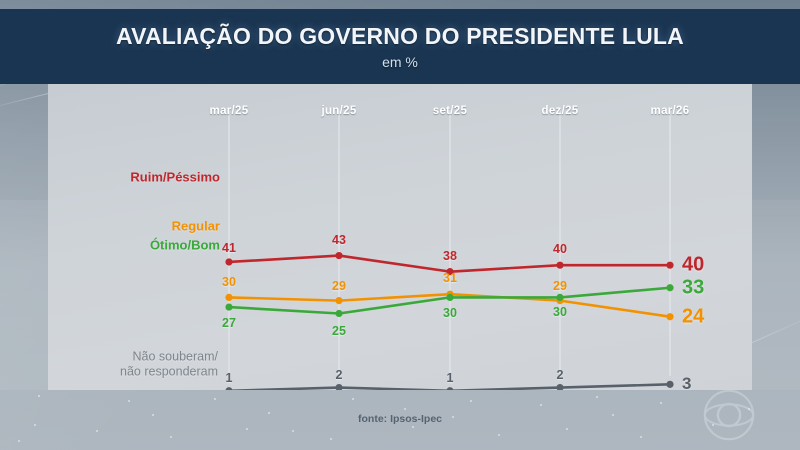 The image size is (800, 450). What do you see at coordinates (693, 264) in the screenshot?
I see `end-value-label: 40` at bounding box center [693, 264].